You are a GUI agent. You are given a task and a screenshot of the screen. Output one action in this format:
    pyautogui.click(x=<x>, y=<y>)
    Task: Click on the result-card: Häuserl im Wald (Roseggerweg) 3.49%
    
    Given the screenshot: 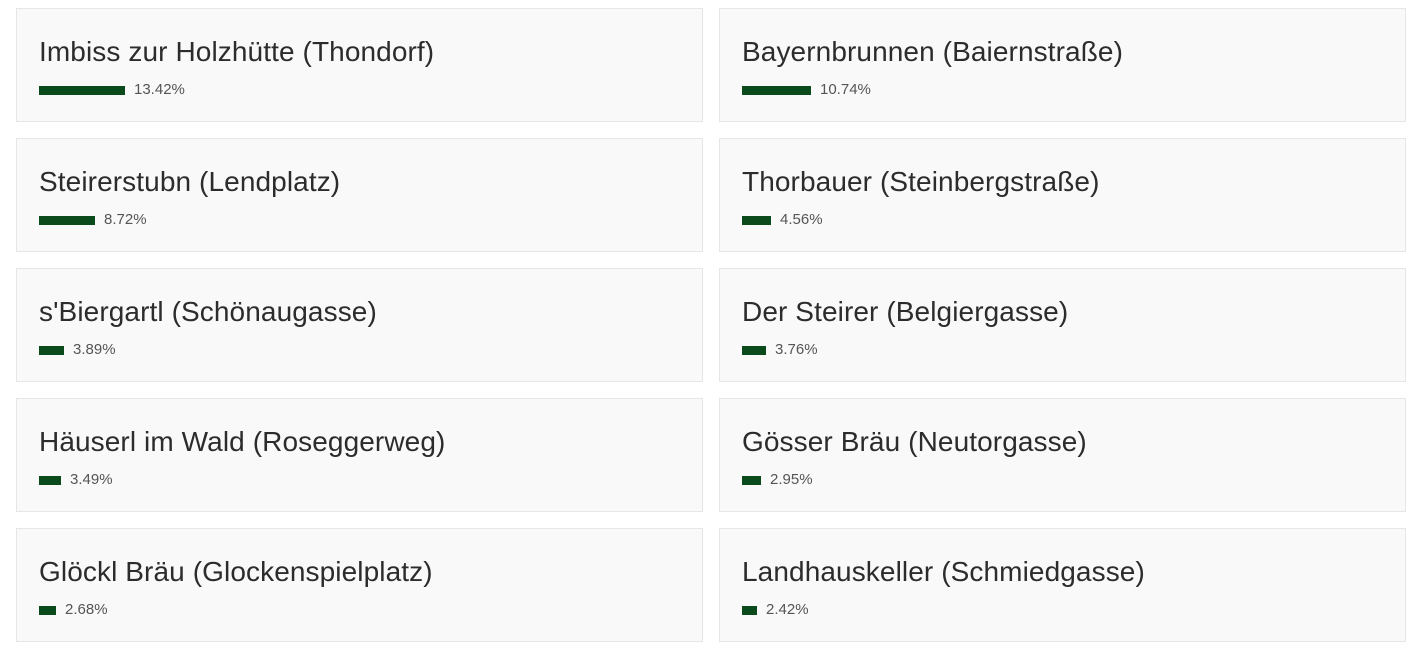 What is the action you would take?
    pyautogui.click(x=359, y=455)
    